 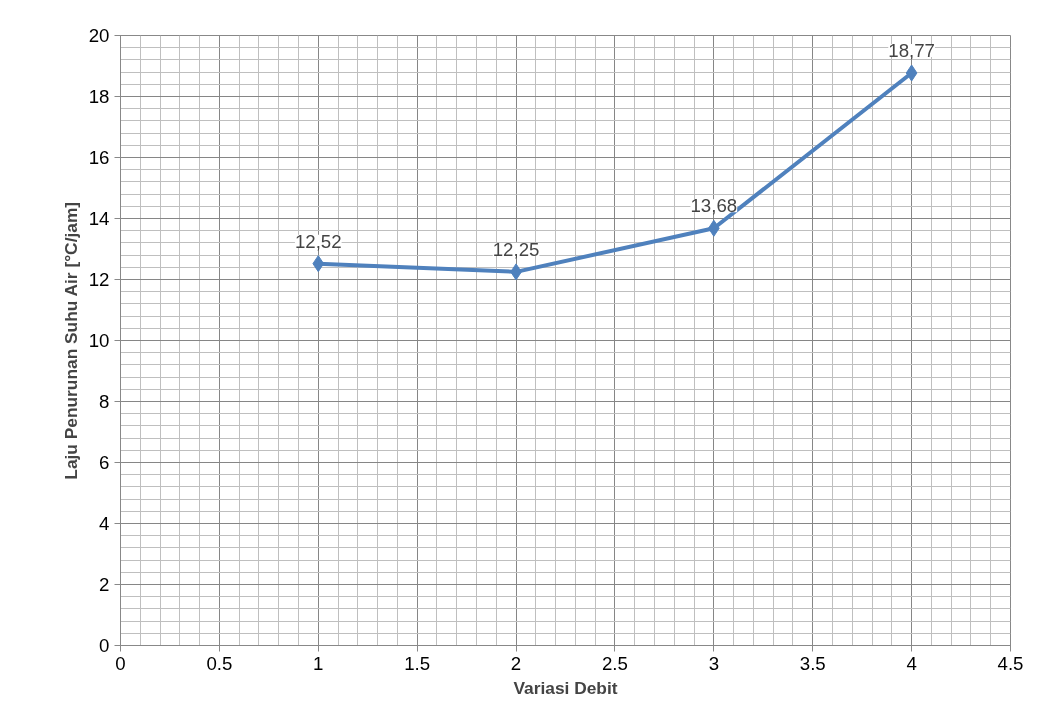 I want to click on x-tick-label: 0, so click(x=120, y=663).